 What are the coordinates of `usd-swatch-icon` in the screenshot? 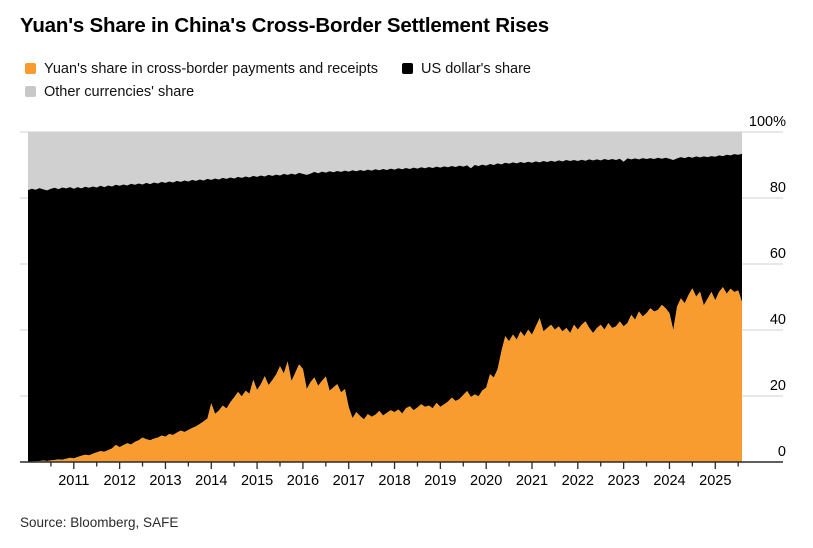 It's located at (408, 68).